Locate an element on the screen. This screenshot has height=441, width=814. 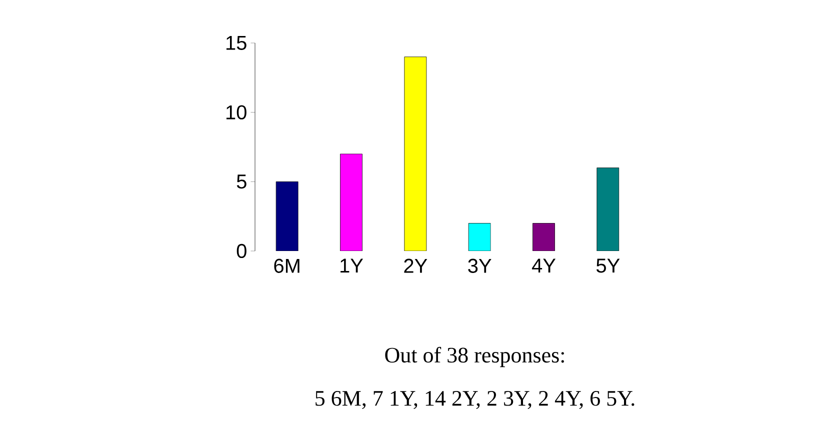
text: 5 6M, 7 1Y, 14 2Y, 2 3Y, 2 4Y, 6 5Y. is located at coordinates (475, 400).